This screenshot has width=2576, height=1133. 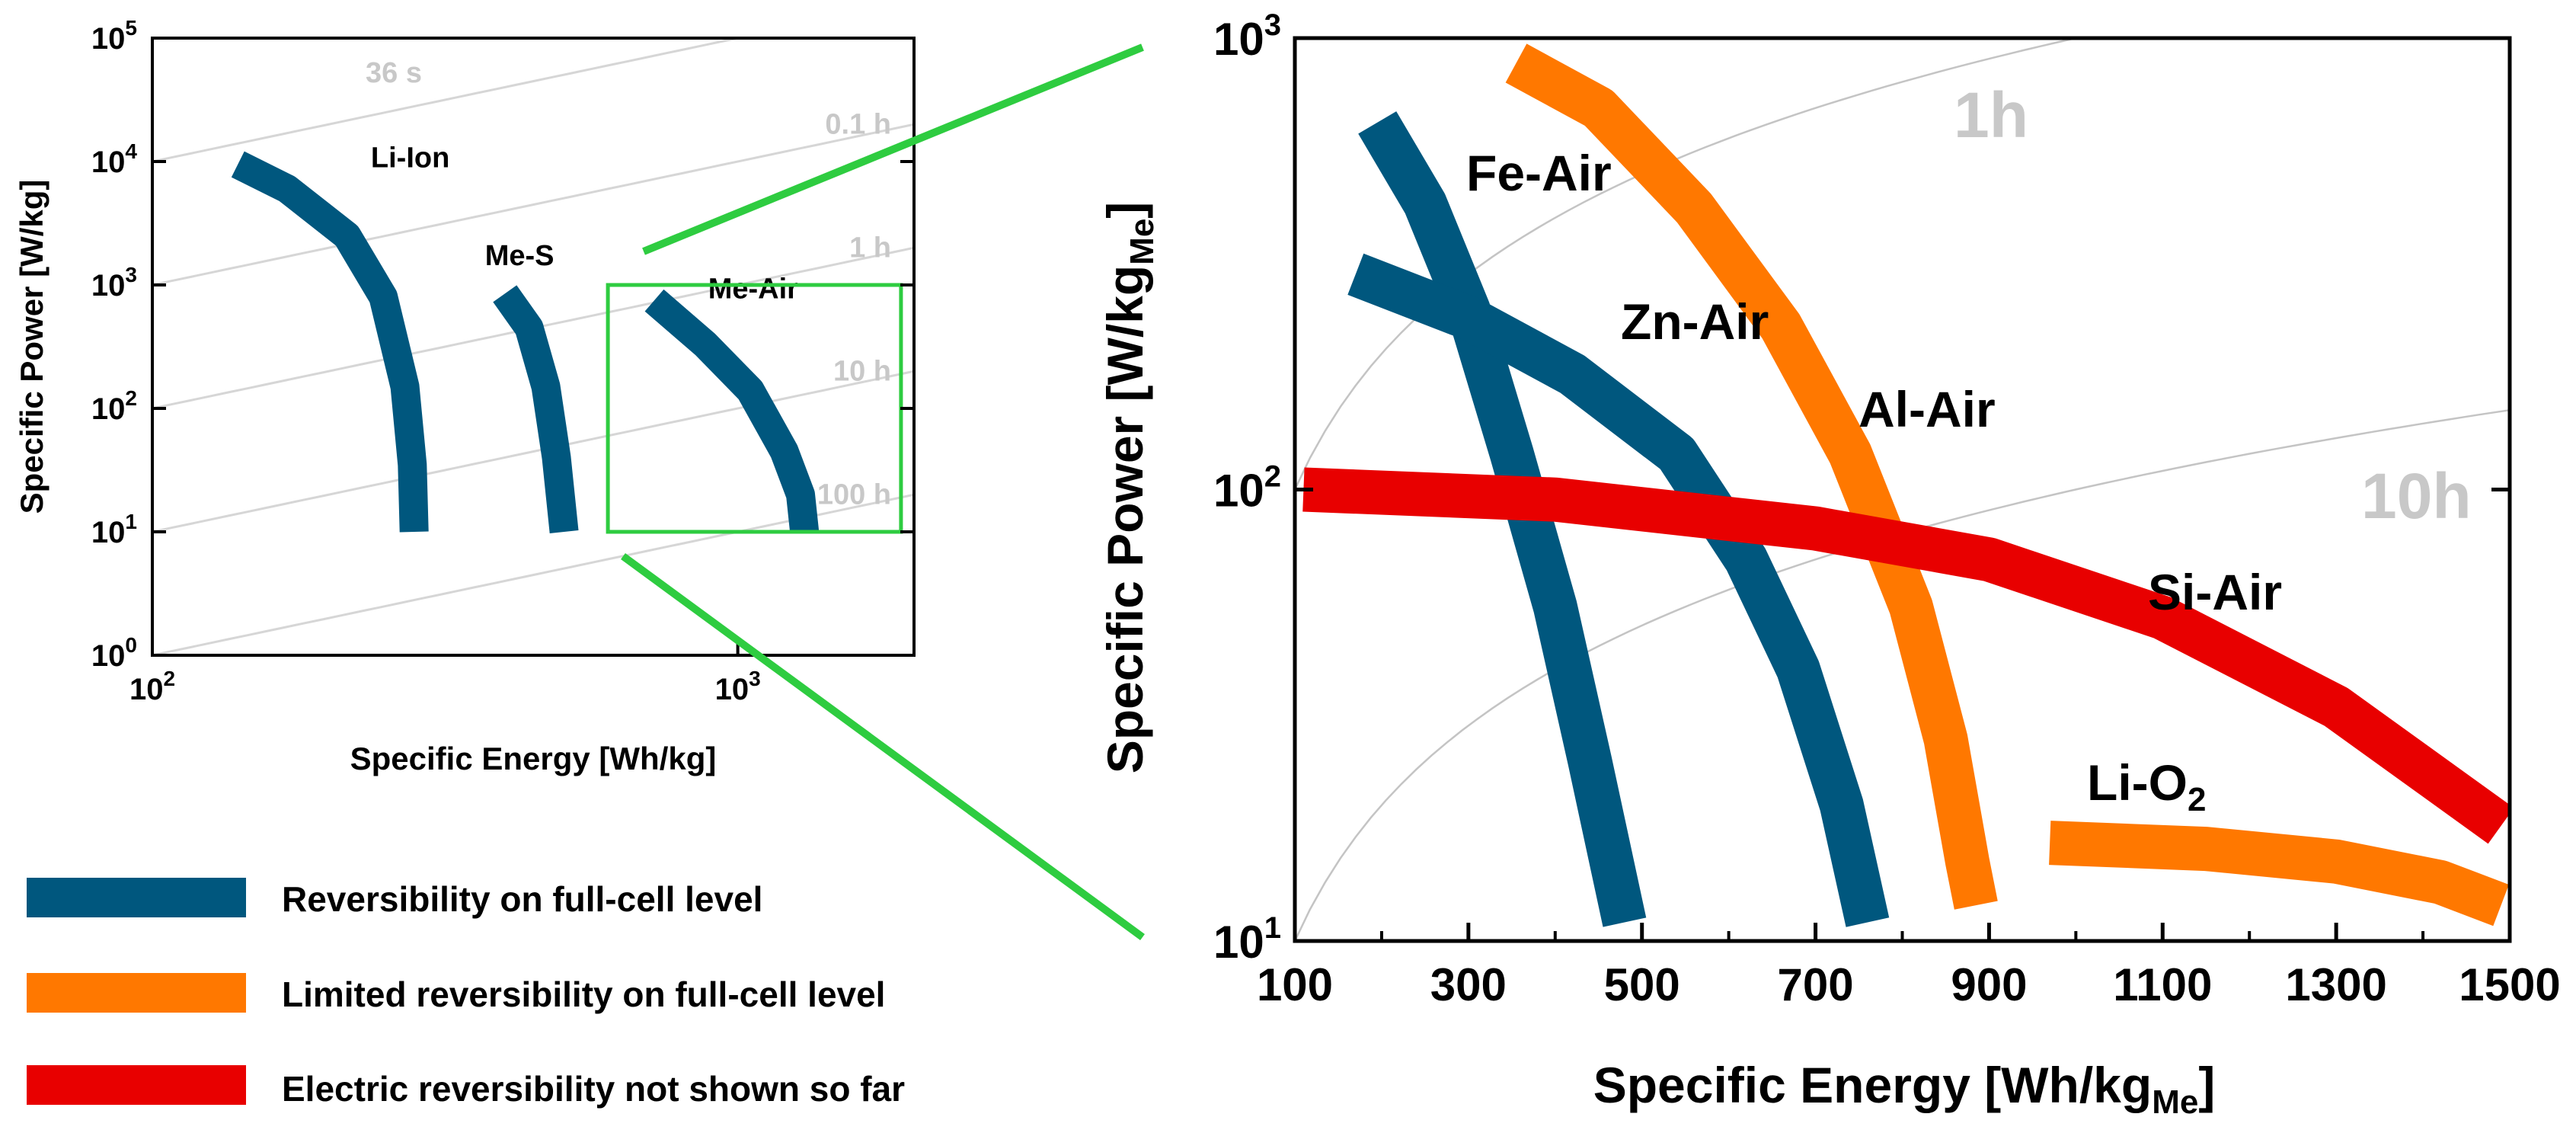 I want to click on overview-iso-line-100-h, so click(x=533, y=574).